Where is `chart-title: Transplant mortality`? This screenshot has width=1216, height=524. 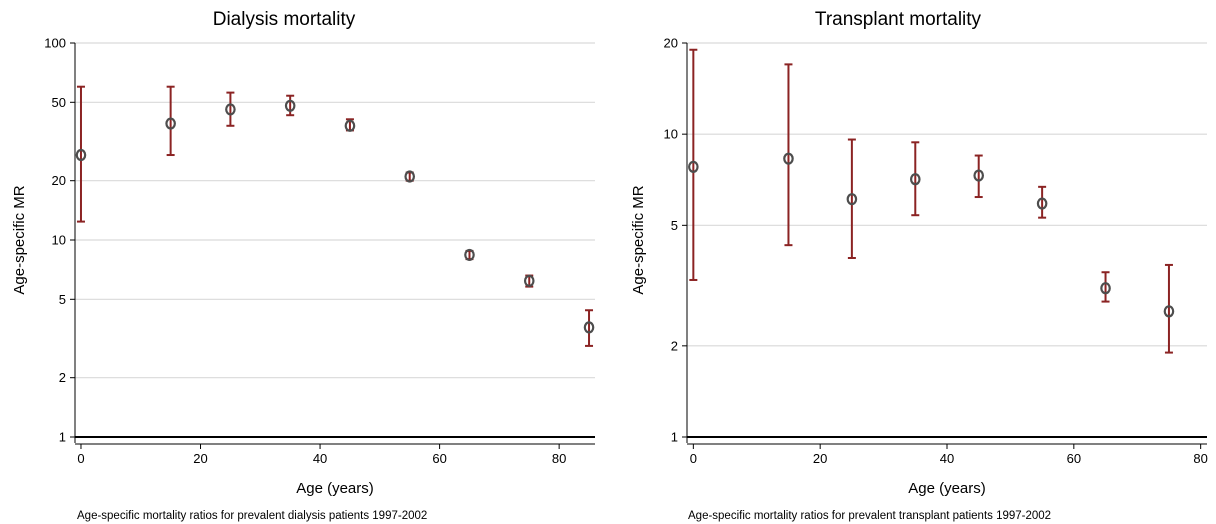
chart-title: Transplant mortality is located at coordinates (898, 19).